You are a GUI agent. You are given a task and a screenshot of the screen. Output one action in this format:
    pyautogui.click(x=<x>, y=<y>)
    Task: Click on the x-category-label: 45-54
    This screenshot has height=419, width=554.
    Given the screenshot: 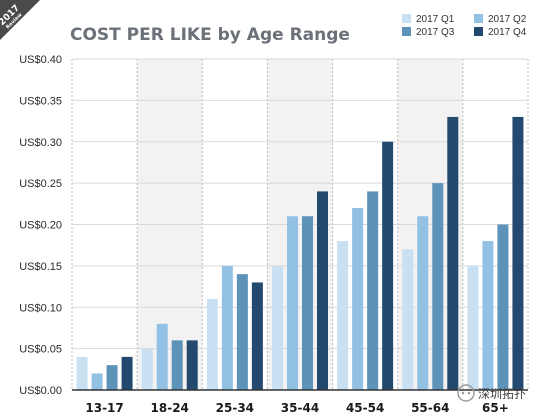 What is the action you would take?
    pyautogui.click(x=365, y=408)
    